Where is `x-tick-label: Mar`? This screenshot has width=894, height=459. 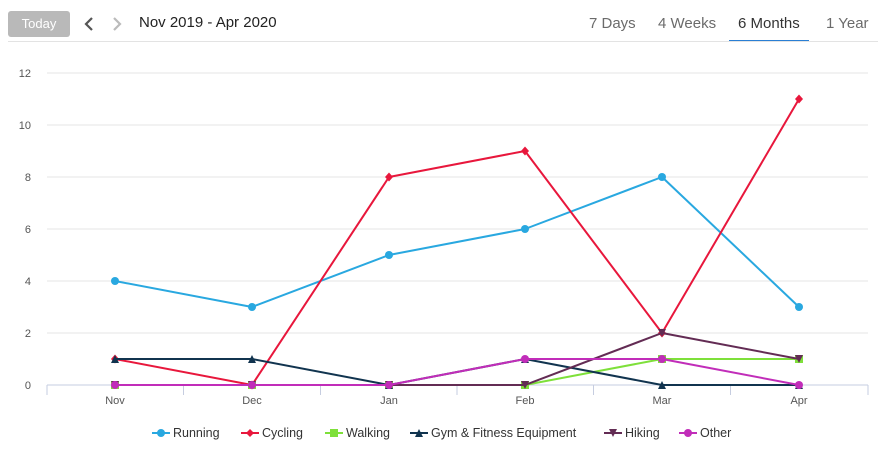
x-tick-label: Mar is located at coordinates (662, 401).